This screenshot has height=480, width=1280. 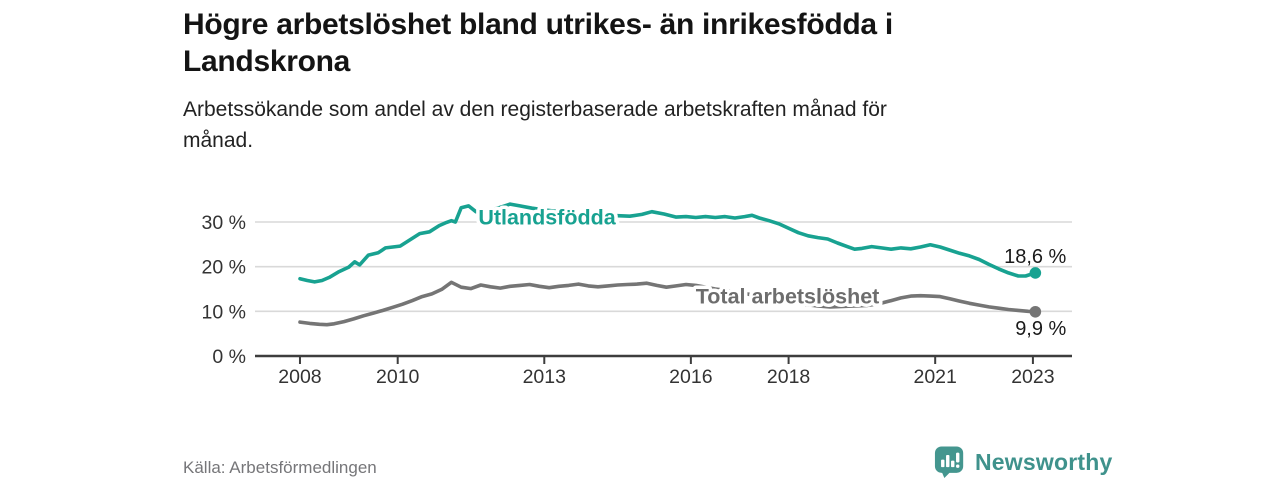 What do you see at coordinates (218, 140) in the screenshot?
I see `chart-subtitle-line-2: månad.` at bounding box center [218, 140].